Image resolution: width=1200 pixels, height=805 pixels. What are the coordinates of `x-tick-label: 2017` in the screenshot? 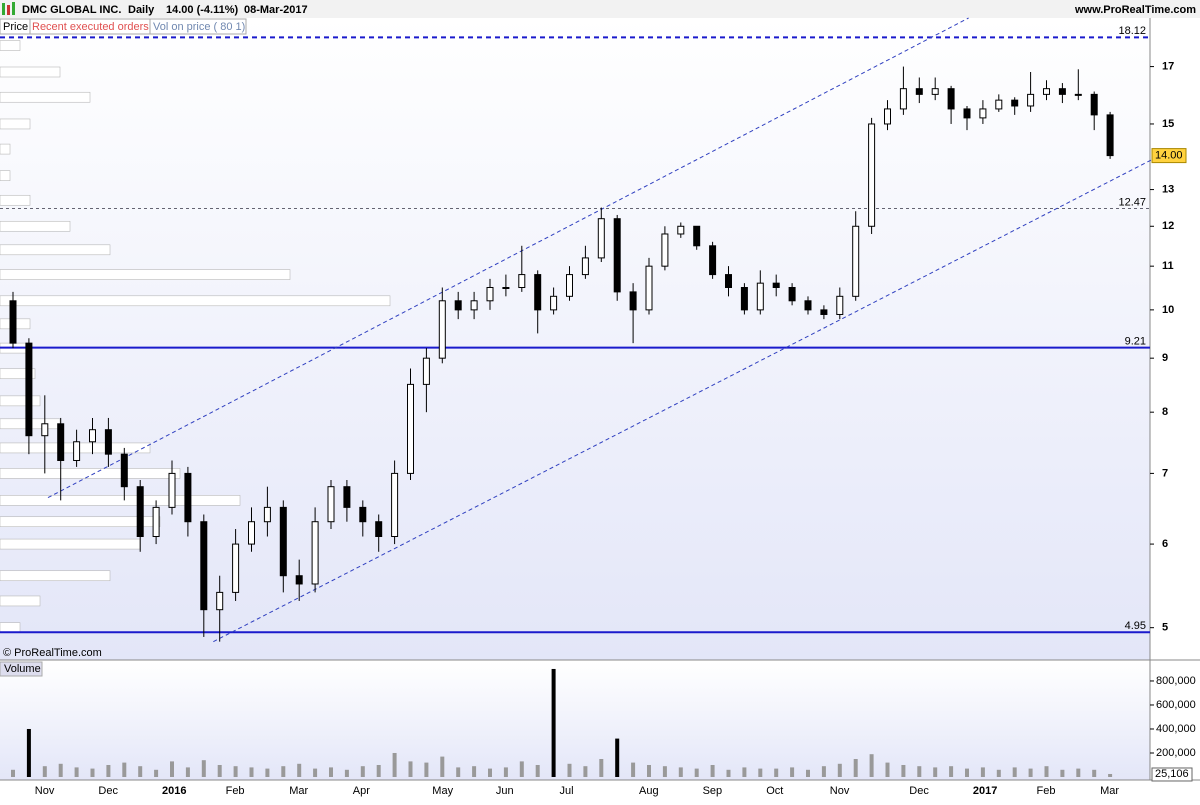 It's located at (985, 791).